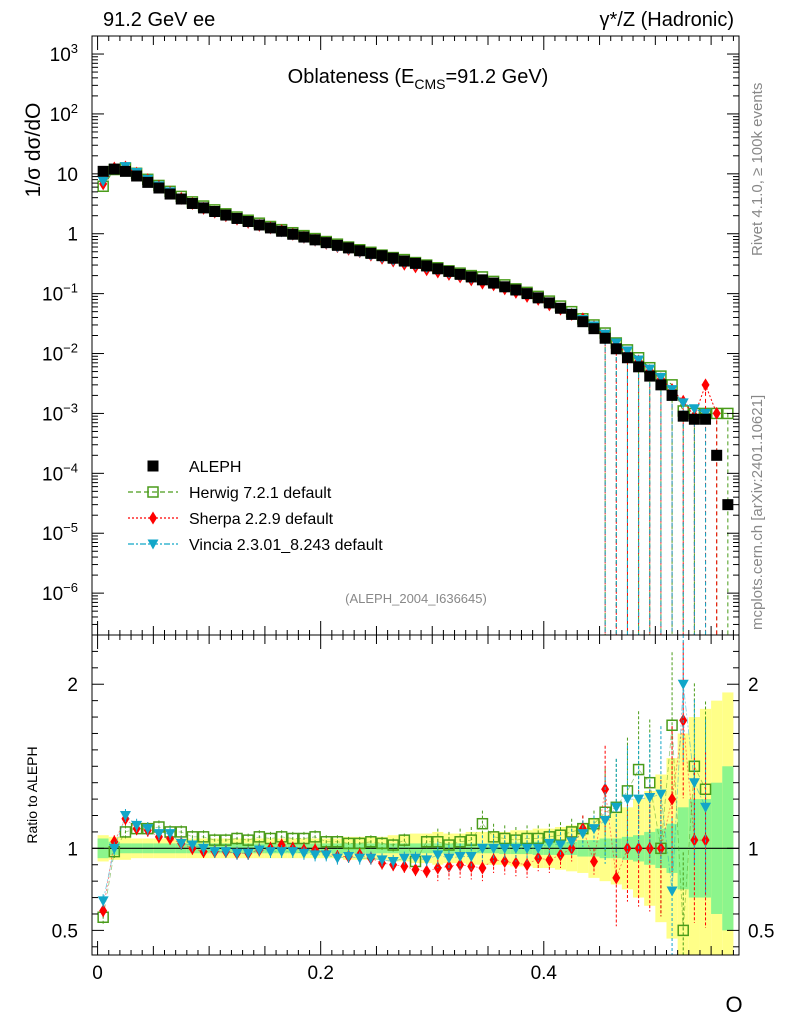 The height and width of the screenshot is (1024, 786). What do you see at coordinates (416, 598) in the screenshot?
I see `analysis-watermark: (ALEPH_2004_I636645)` at bounding box center [416, 598].